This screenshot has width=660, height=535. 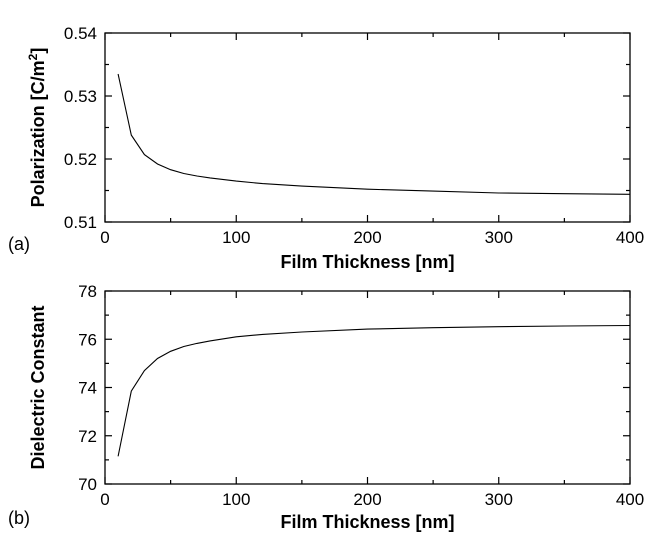 What do you see at coordinates (87, 388) in the screenshot?
I see `y-tick-label: 74` at bounding box center [87, 388].